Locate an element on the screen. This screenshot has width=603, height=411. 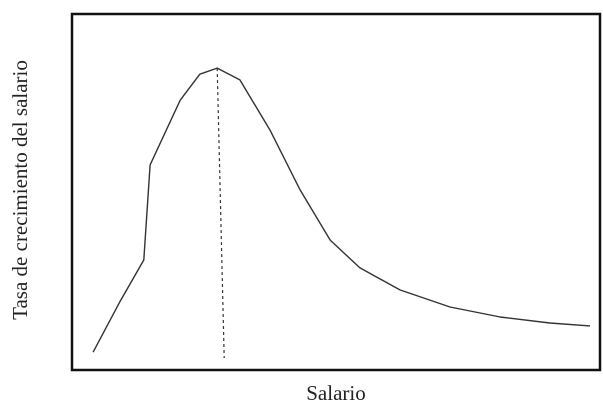
y-axis-label: Tasa de crecimiento del salario is located at coordinates (20, 190).